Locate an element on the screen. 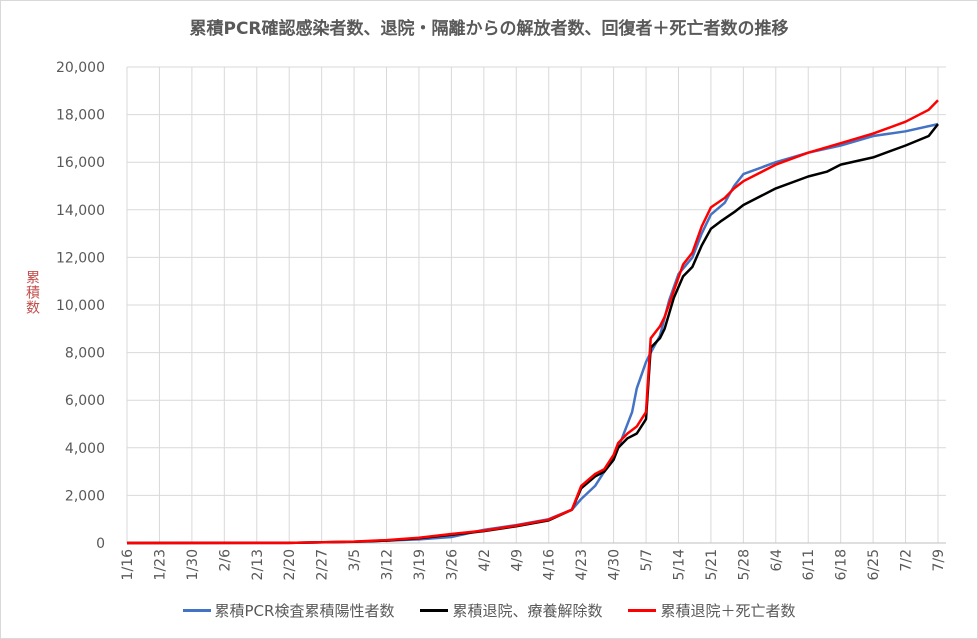  y-tick-label: 20,000 is located at coordinates (80, 68).